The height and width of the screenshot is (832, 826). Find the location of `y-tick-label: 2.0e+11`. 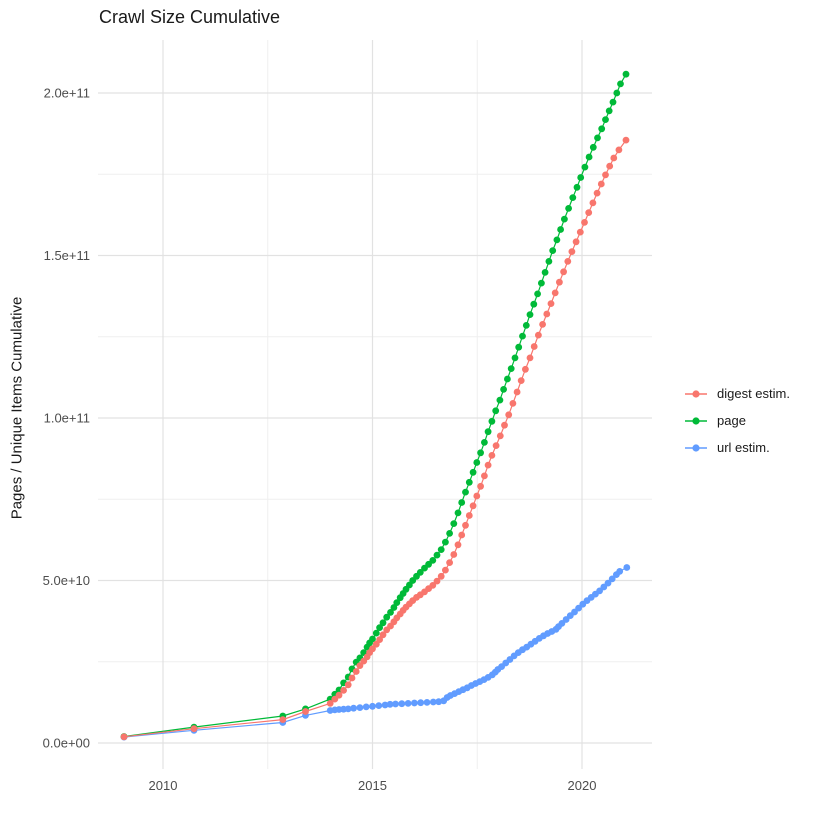

y-tick-label: 2.0e+11 is located at coordinates (67, 93).